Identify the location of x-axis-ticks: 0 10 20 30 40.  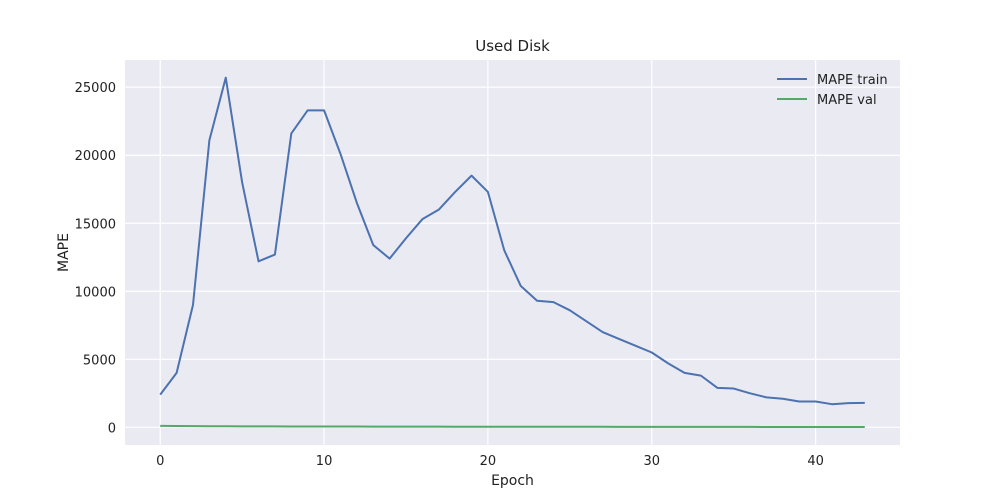
(490, 461).